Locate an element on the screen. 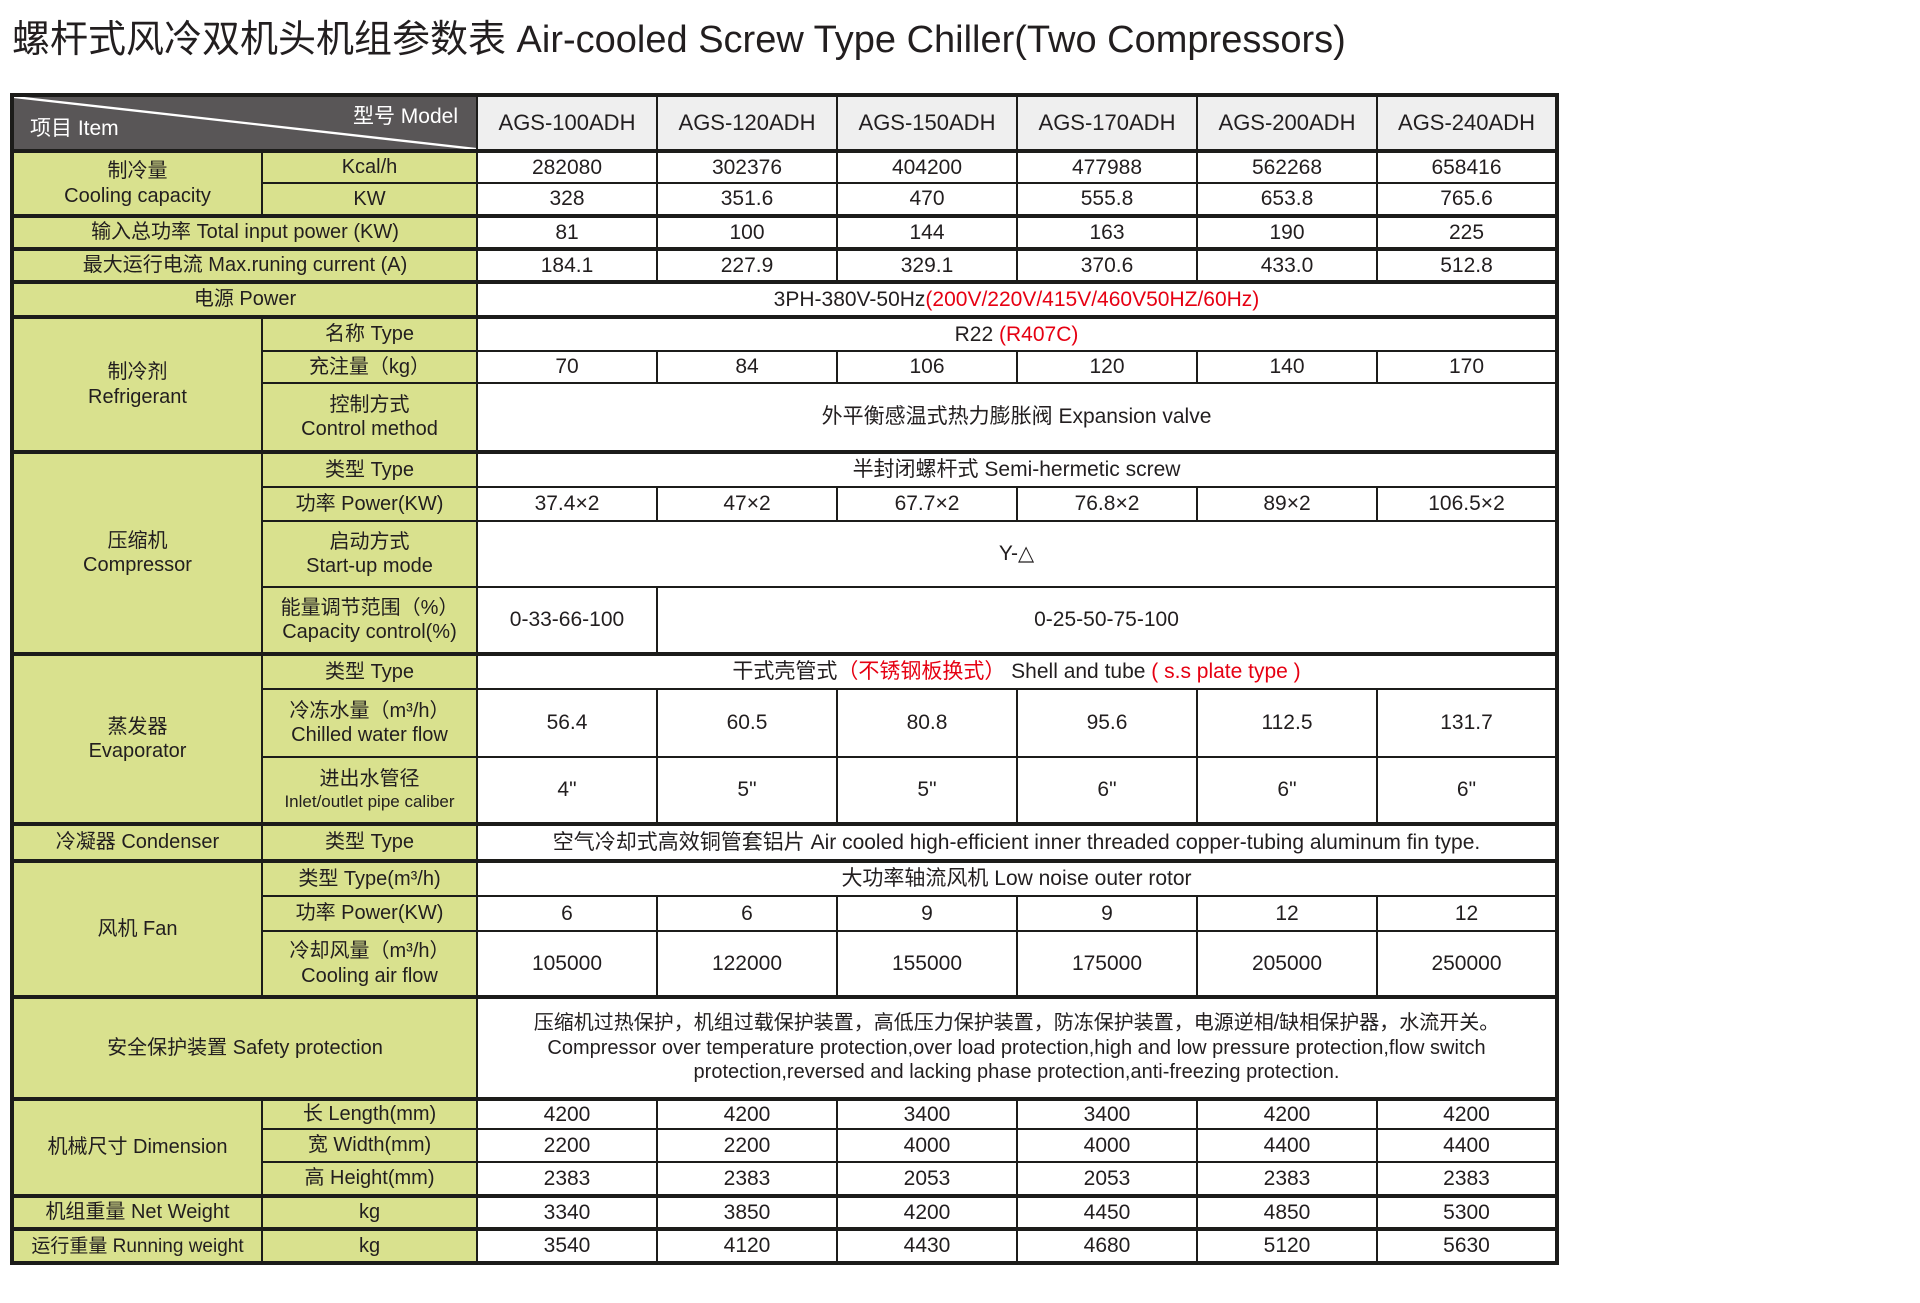 The image size is (1920, 1303). cooling-air-flow-label: 冷却风量（m³/h） Cooling air flow is located at coordinates (369, 964).